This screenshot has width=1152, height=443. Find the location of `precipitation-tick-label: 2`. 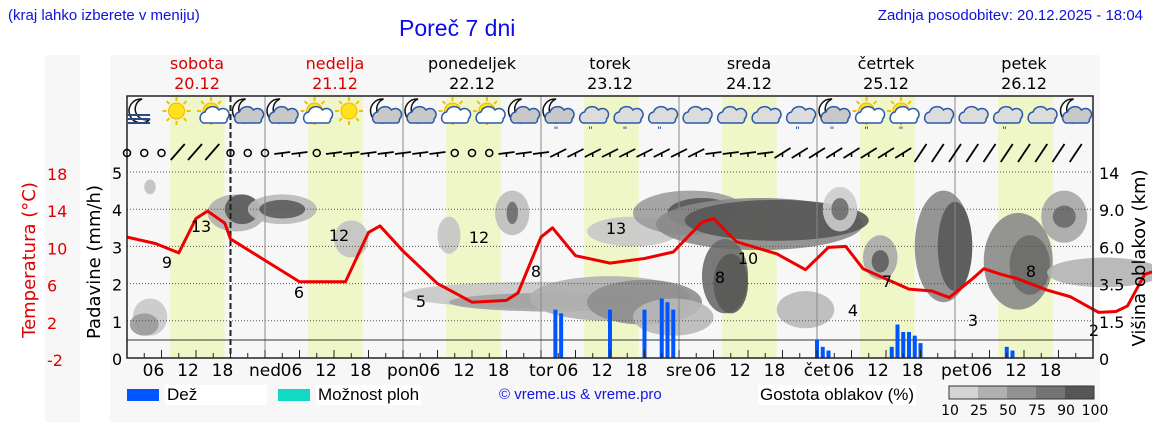

precipitation-tick-label: 2 is located at coordinates (117, 285).